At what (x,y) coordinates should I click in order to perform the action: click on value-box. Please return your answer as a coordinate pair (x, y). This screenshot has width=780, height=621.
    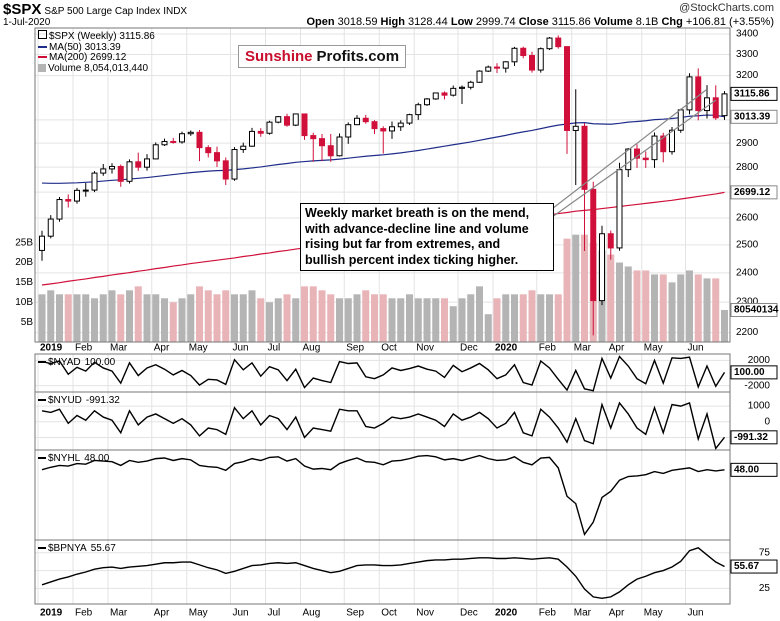
    Looking at the image, I should click on (754, 309).